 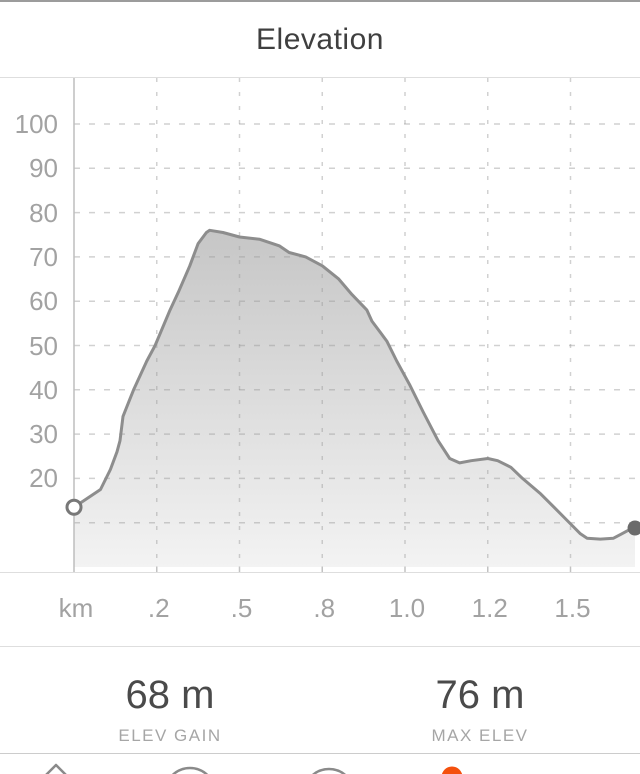 I want to click on x-tick-label: .2, so click(x=158, y=608).